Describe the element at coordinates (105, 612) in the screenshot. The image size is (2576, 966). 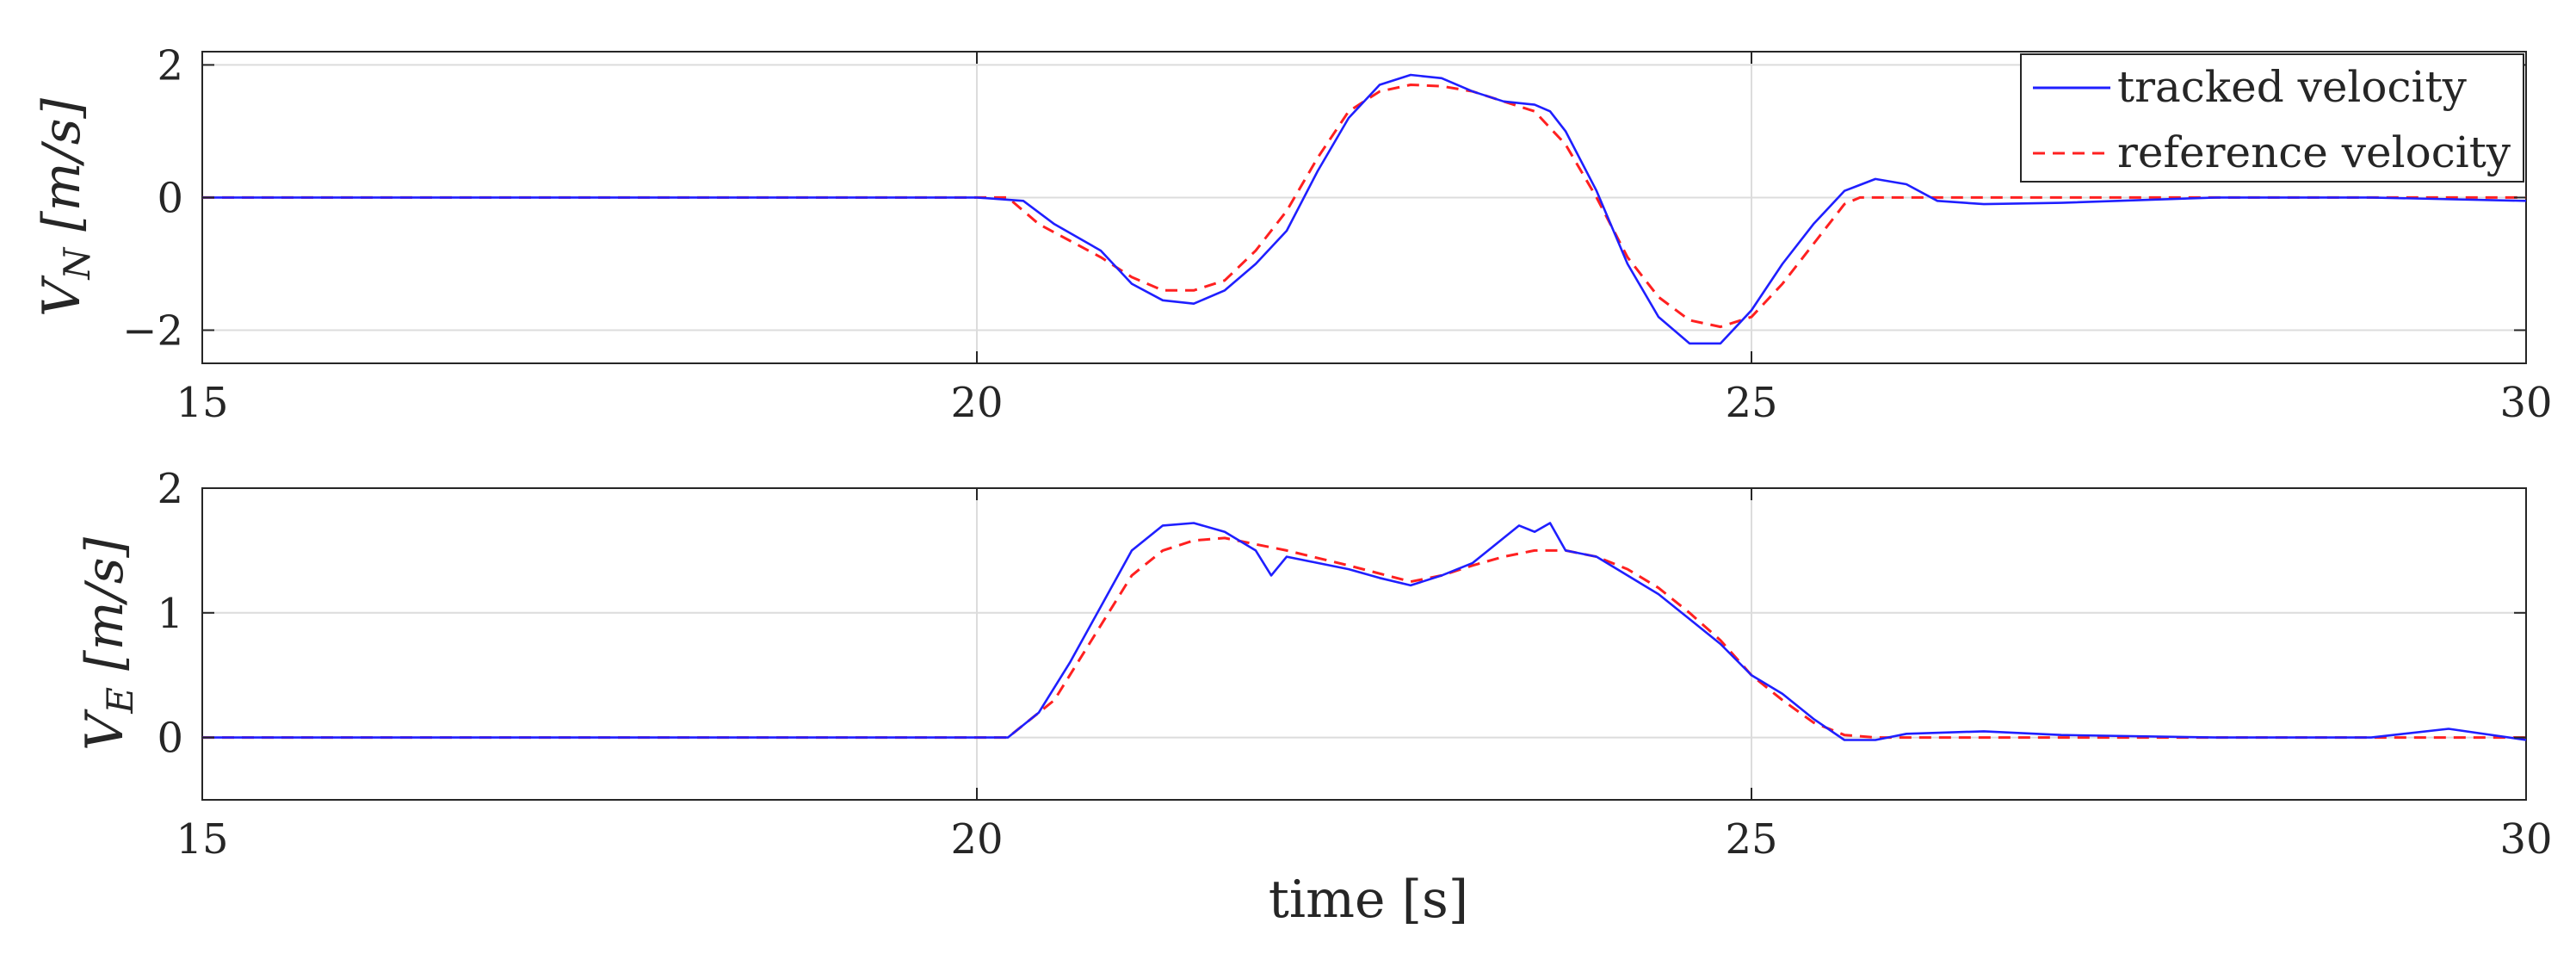
I see `ve-ylabel-units: [m/s]` at that location.